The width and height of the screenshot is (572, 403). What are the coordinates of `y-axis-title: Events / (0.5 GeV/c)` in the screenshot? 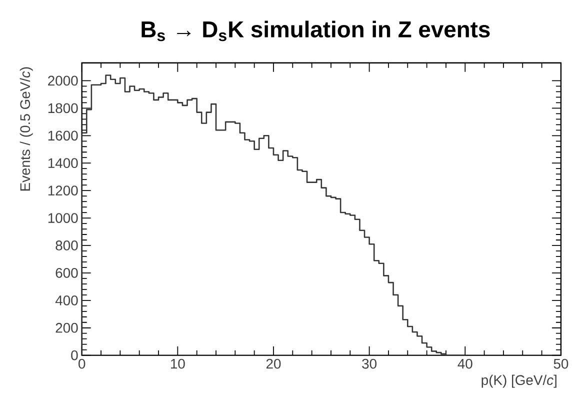 It's located at (26, 128).